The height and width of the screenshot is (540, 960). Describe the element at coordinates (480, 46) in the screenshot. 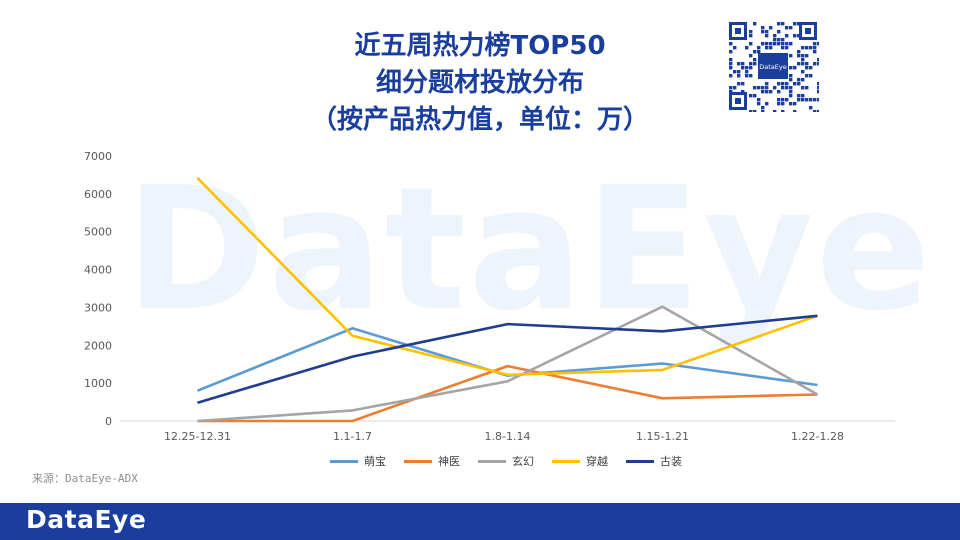

I see `title-line-1: 近五周热力榜TOP50` at that location.